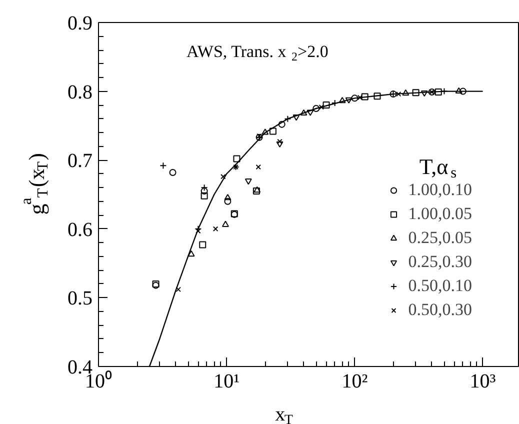 The image size is (519, 424). What do you see at coordinates (80, 299) in the screenshot?
I see `y-tick-label: 0.5` at bounding box center [80, 299].